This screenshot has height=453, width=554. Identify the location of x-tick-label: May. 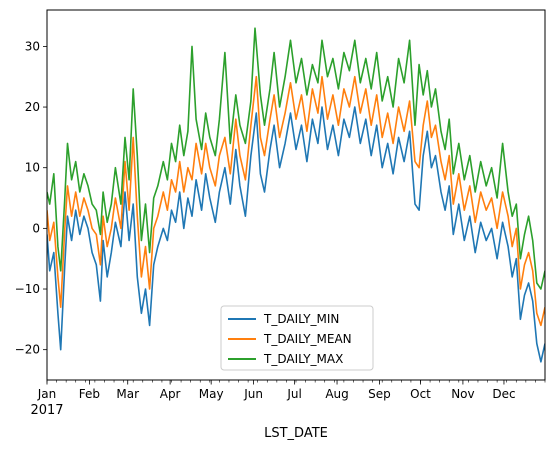
(211, 394).